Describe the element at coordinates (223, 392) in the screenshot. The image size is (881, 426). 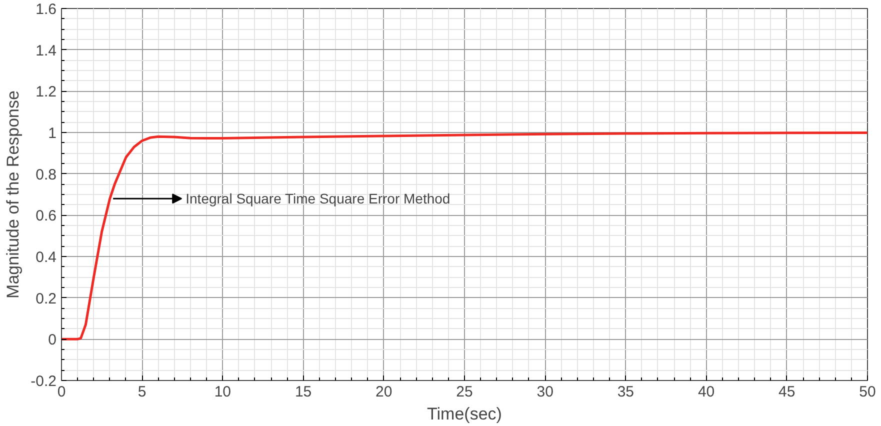
I see `x-tick-label: 10` at that location.